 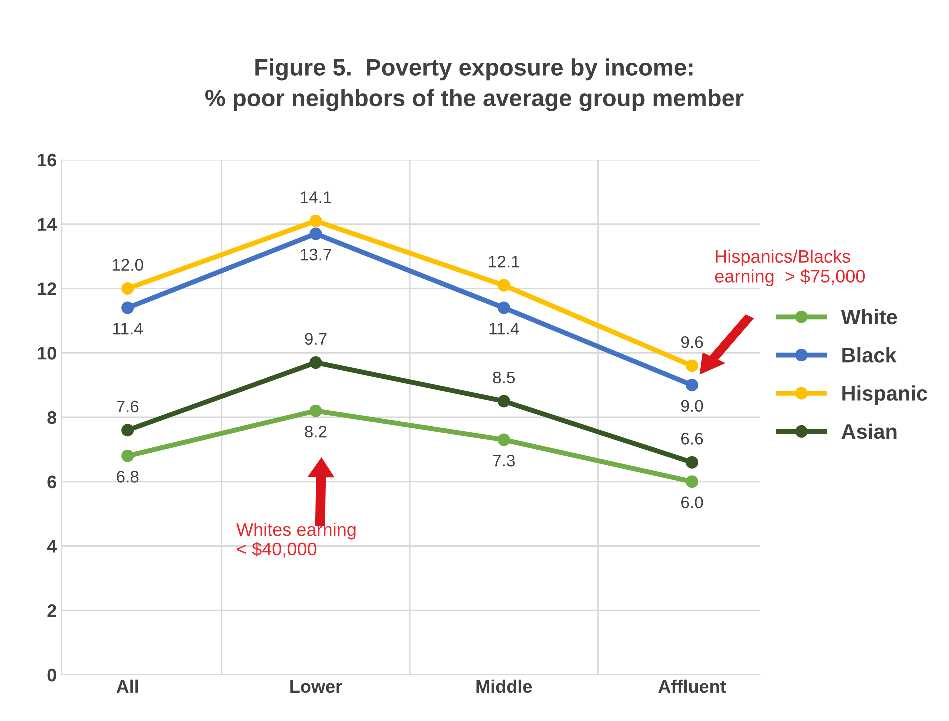 I want to click on data-label: 8.2, so click(x=316, y=432).